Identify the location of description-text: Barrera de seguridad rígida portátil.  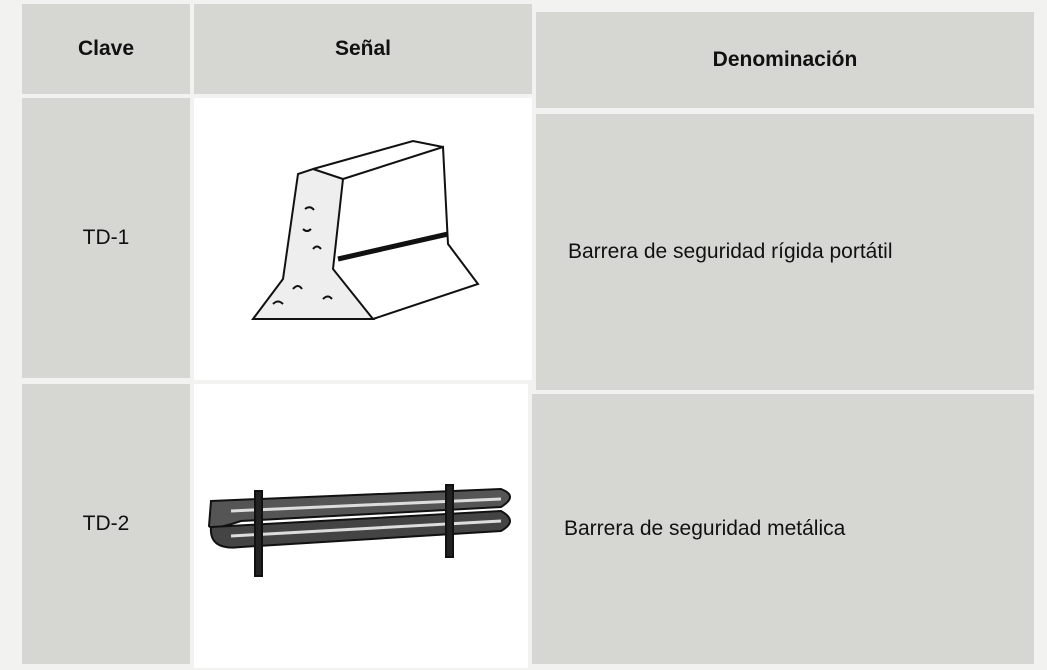
(730, 251).